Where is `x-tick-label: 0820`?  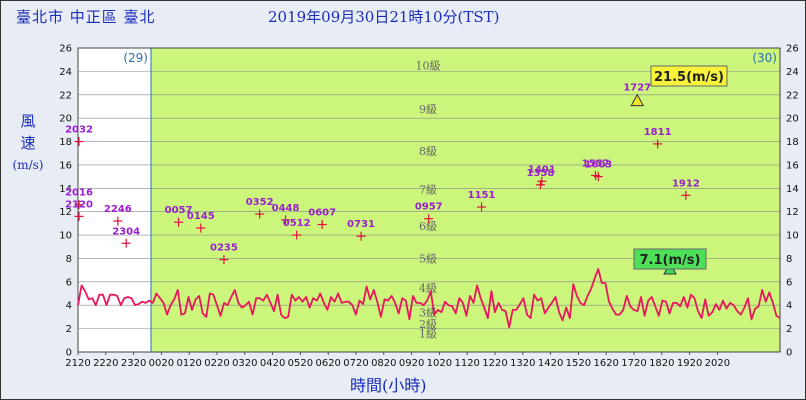
x-tick-label: 0820 is located at coordinates (383, 363).